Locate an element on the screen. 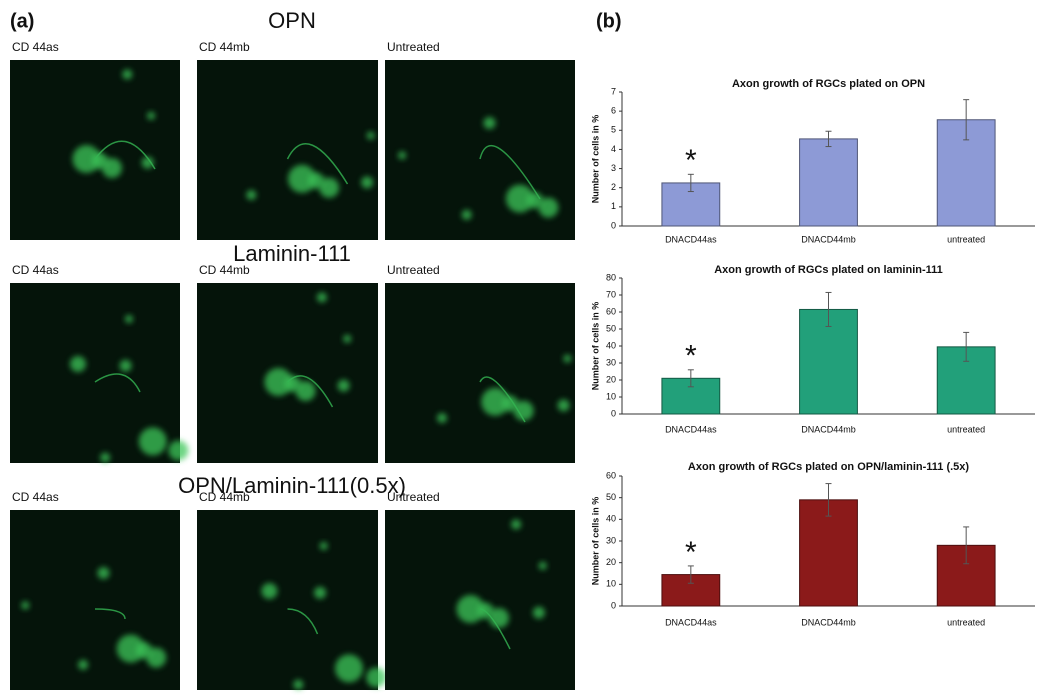  y-axis-label: Number of cells in % is located at coordinates (595, 541).